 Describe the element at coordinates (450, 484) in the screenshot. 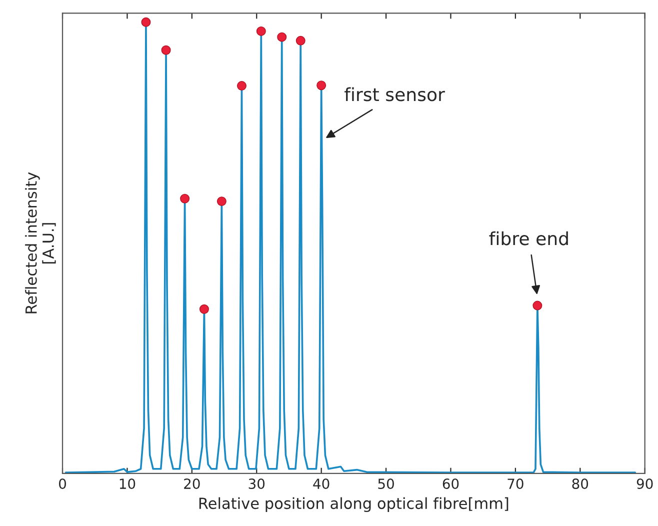

I see `x-tick-label: 60` at that location.